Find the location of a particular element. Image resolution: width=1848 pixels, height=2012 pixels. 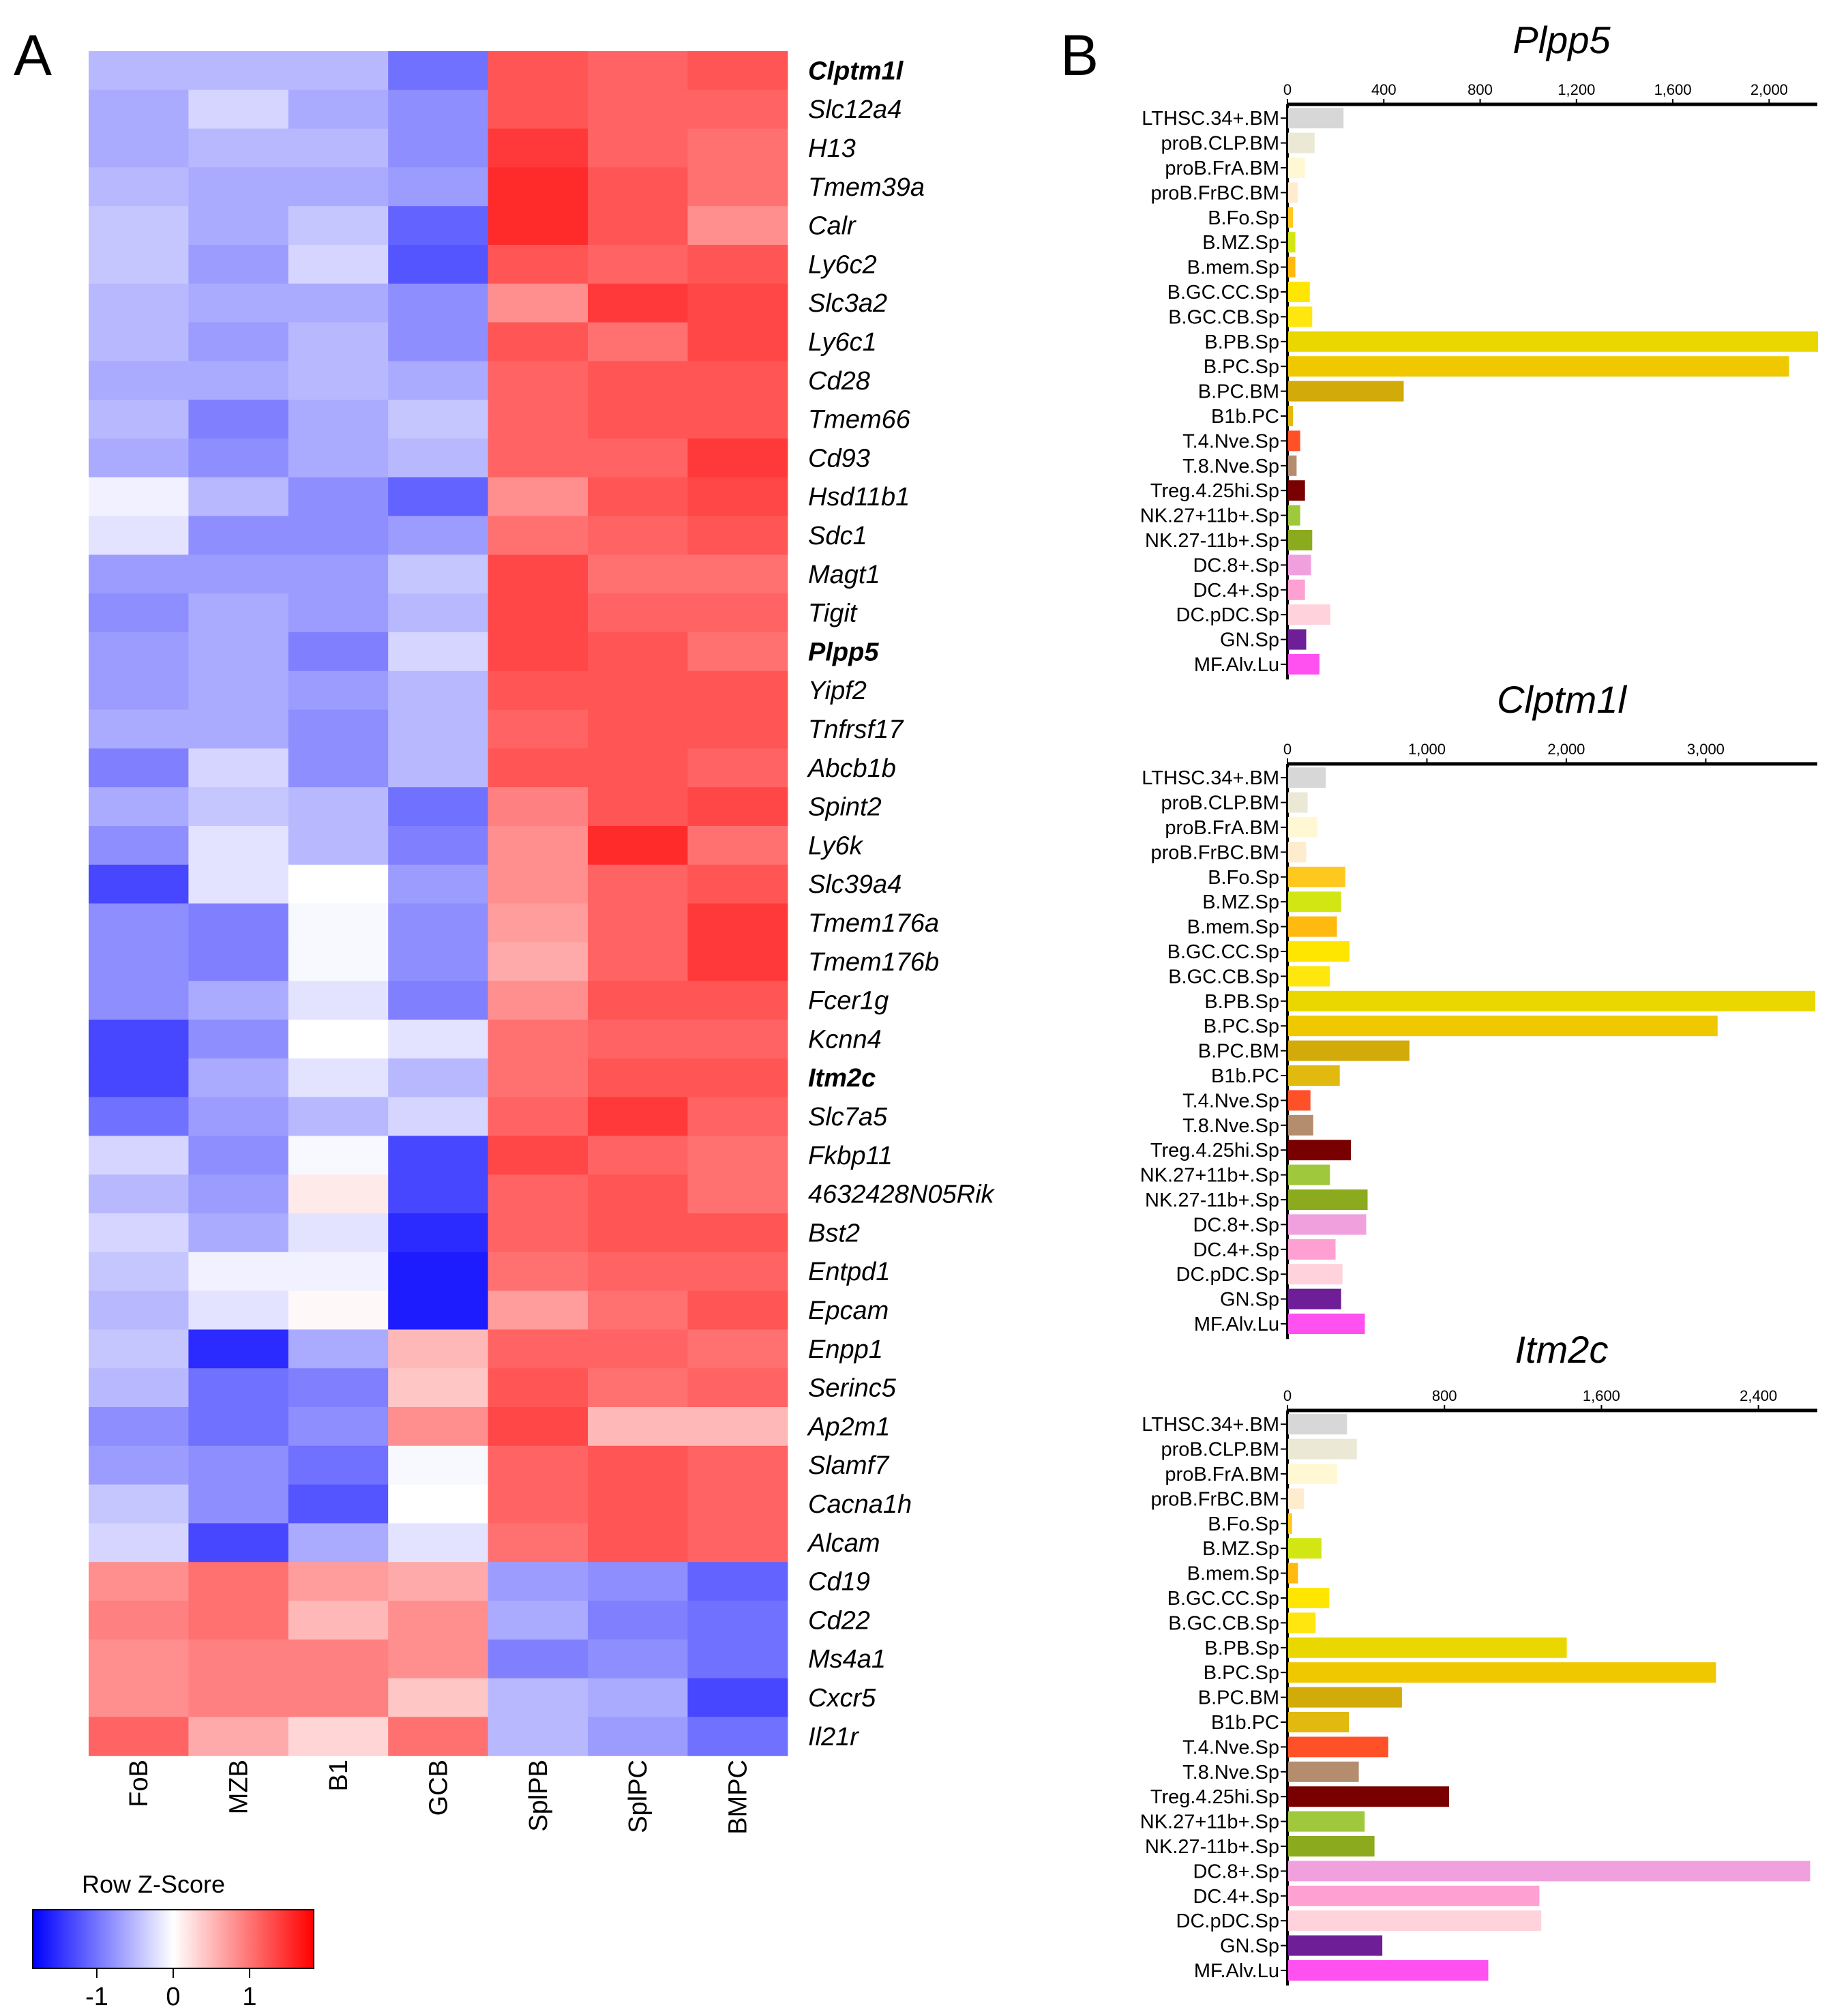

heatmap-row-label: Ms4a1 is located at coordinates (847, 1659).